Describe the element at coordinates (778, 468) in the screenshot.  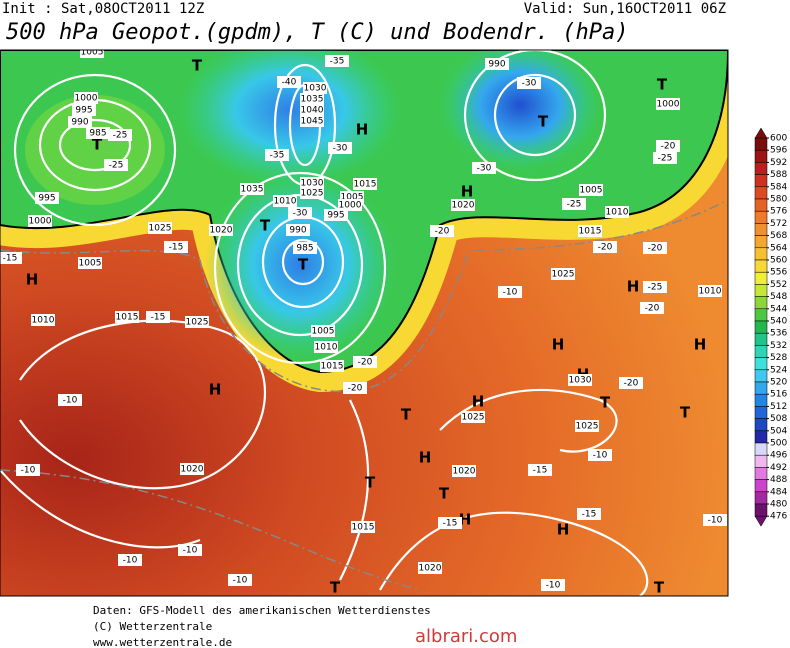
I see `colorbar-label: 492` at that location.